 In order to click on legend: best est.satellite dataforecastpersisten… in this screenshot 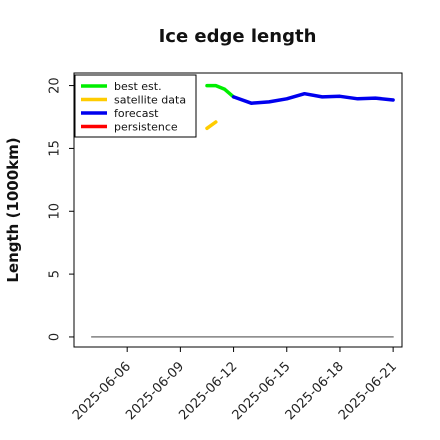, I will do `click(135, 106)`.